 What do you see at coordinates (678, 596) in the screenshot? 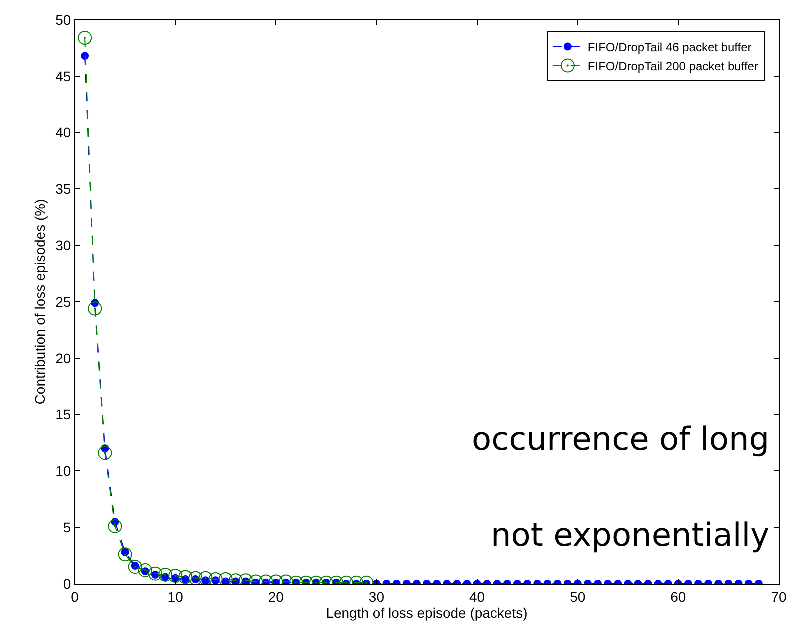
I see `x-tick-label: 60` at bounding box center [678, 596].